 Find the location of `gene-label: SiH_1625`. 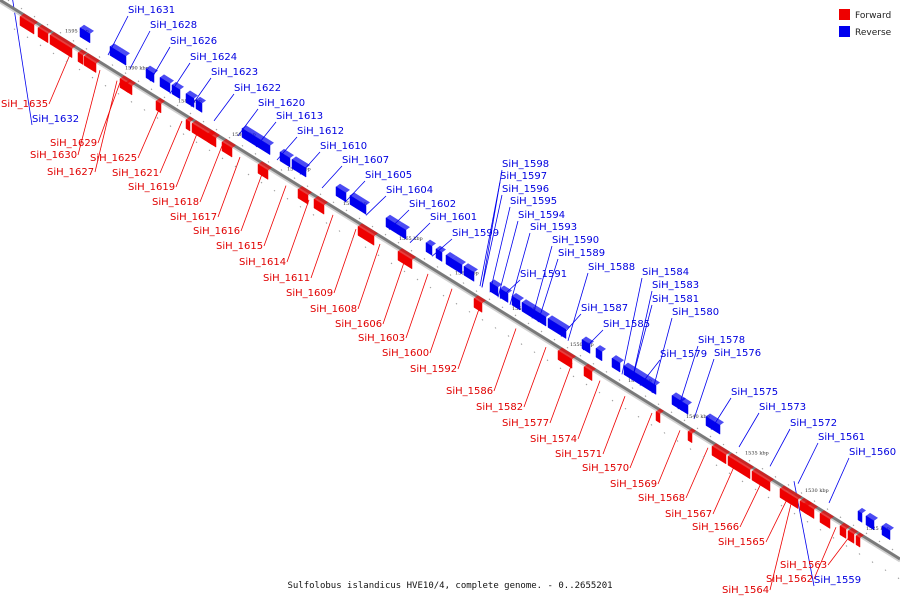

gene-label: SiH_1625 is located at coordinates (113, 158).